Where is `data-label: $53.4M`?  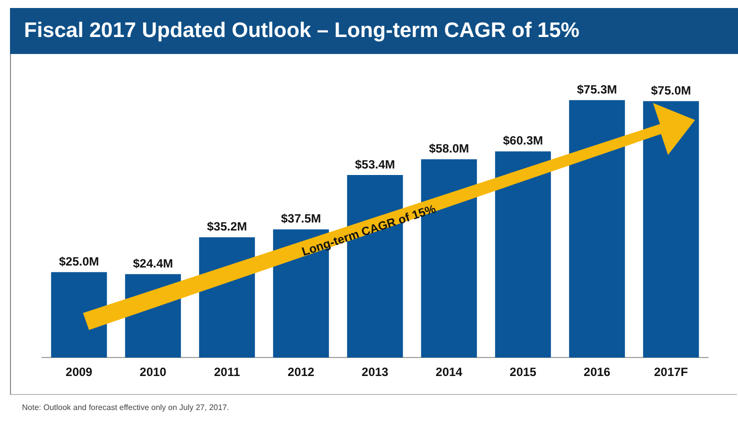
data-label: $53.4M is located at coordinates (375, 164).